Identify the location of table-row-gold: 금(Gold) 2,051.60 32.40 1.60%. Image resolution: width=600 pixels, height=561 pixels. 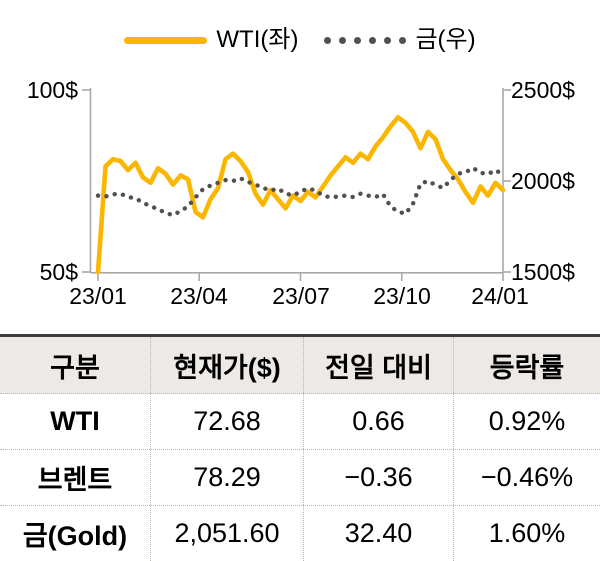
(300, 533).